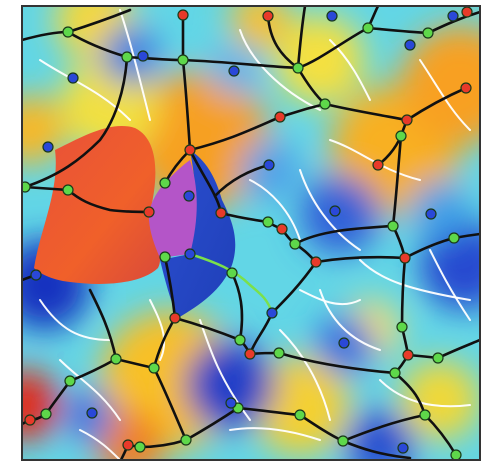 The height and width of the screenshot is (469, 488). I want to click on region-blue, so click(198, 234).